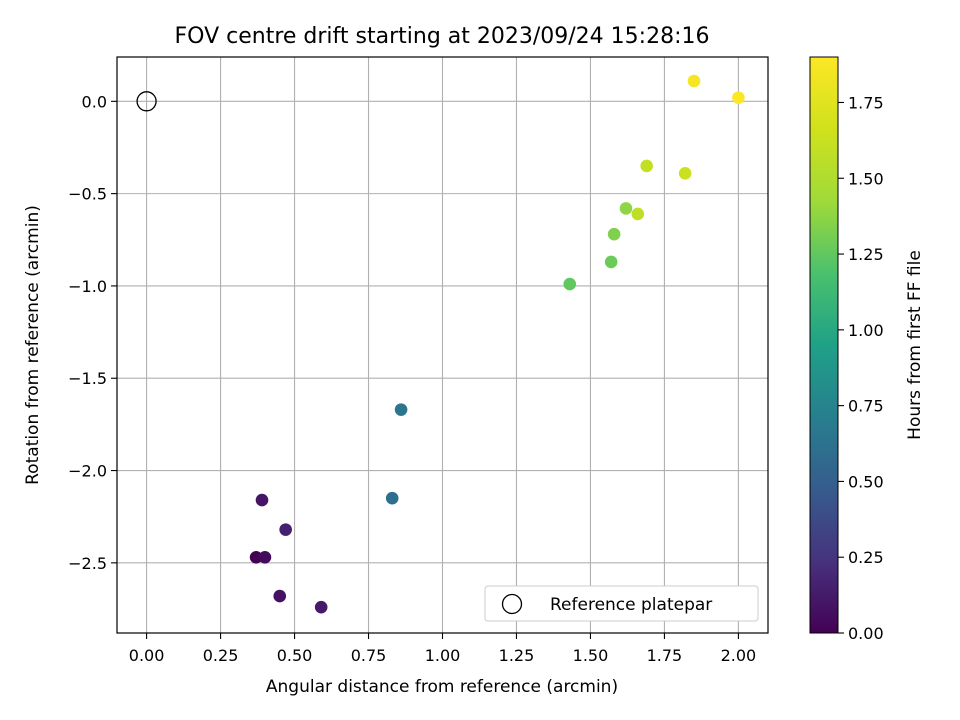 The image size is (960, 720). What do you see at coordinates (92, 332) in the screenshot?
I see `y-axis-ticks: 0.0 −0.5 −1.0 −1.5 −2.0 −2.5` at bounding box center [92, 332].